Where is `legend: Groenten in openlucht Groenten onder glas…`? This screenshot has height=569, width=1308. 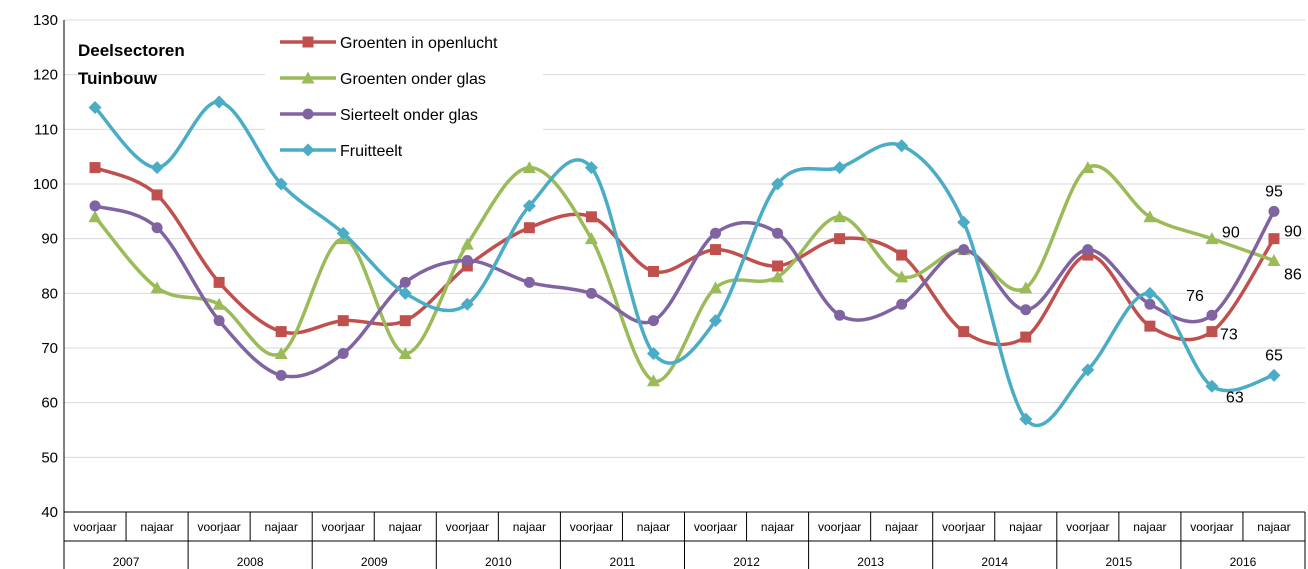 legend: Groenten in openlucht Groenten onder glas… is located at coordinates (389, 97).